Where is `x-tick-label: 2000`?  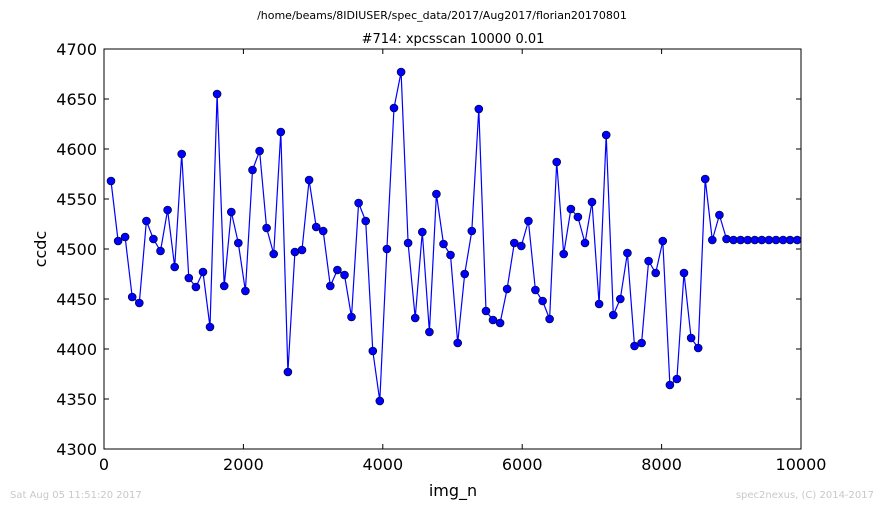 x-tick-label: 2000 is located at coordinates (243, 464).